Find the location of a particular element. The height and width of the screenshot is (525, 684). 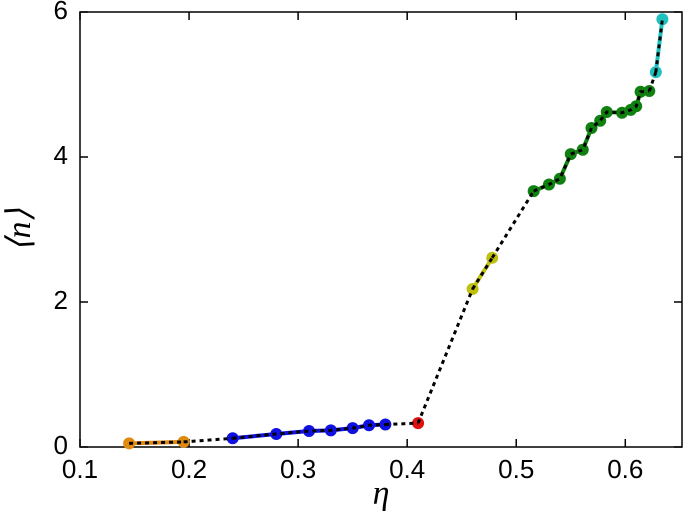

y-tick-label: 2 is located at coordinates (61, 300).